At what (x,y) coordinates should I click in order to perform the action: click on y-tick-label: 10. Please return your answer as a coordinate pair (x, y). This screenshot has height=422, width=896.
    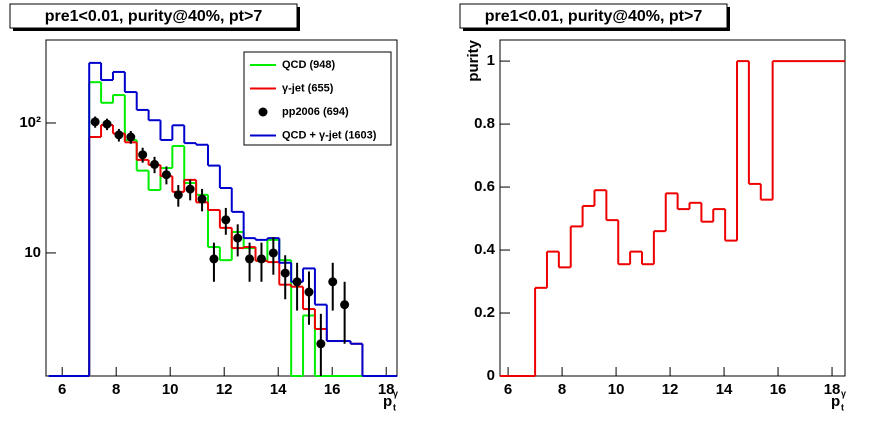
    Looking at the image, I should click on (32, 252).